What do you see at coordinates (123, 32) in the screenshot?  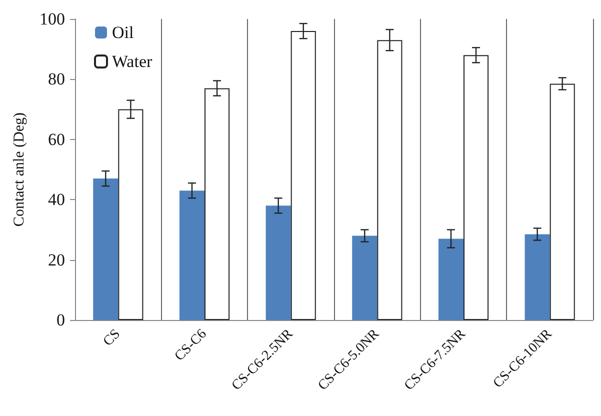 I see `legend-label: Oil` at bounding box center [123, 32].